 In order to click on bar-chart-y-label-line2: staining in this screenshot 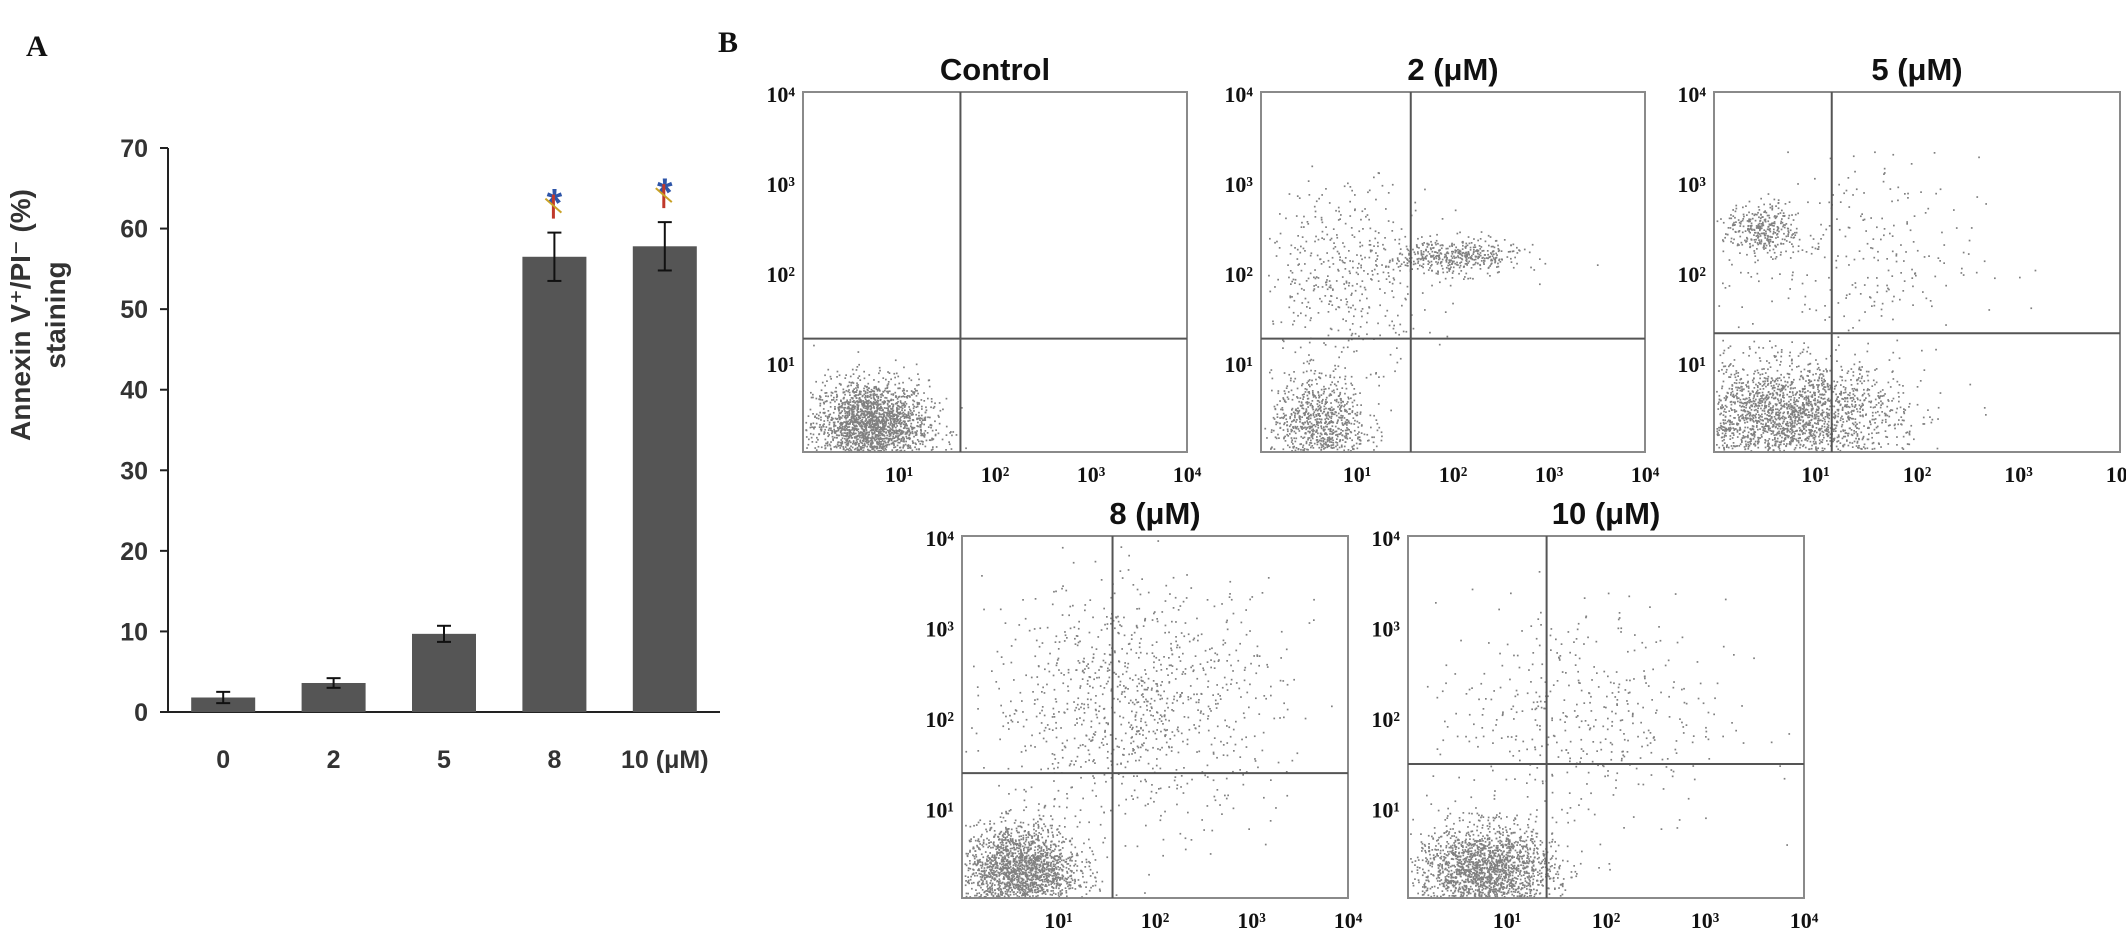, I will do `click(55, 314)`.